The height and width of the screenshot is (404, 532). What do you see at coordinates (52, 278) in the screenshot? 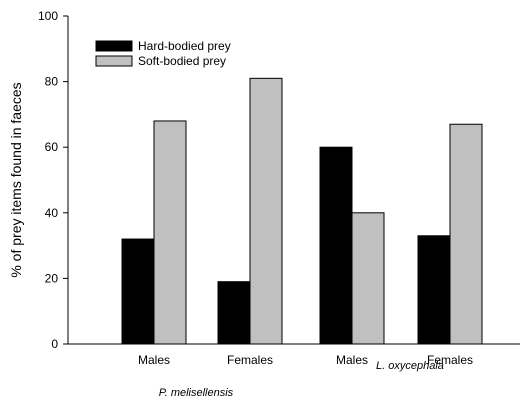
I see `y-tick-label-1: 20` at bounding box center [52, 278].